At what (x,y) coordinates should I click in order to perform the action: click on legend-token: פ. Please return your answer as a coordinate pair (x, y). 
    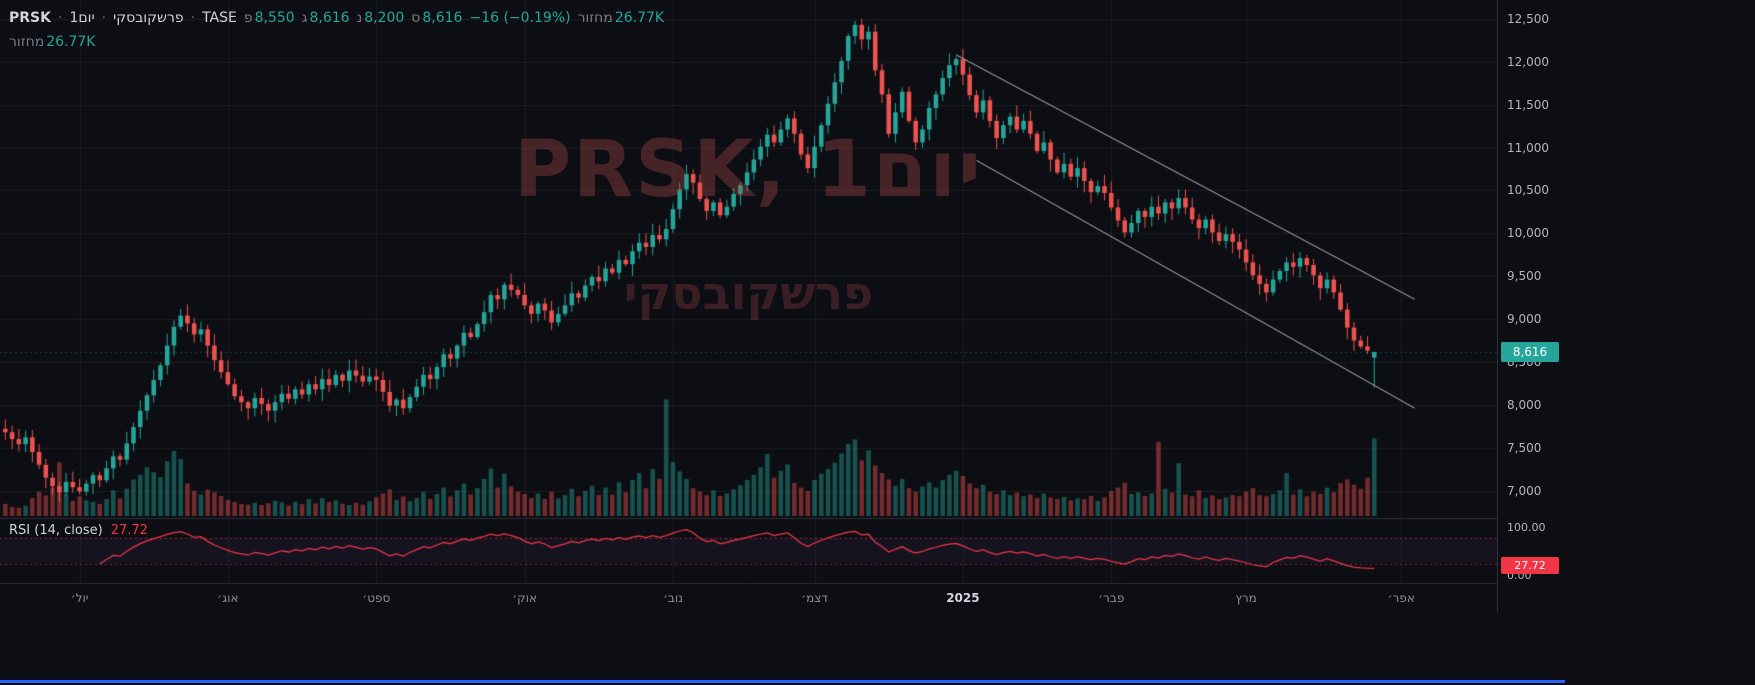
    Looking at the image, I should click on (248, 18).